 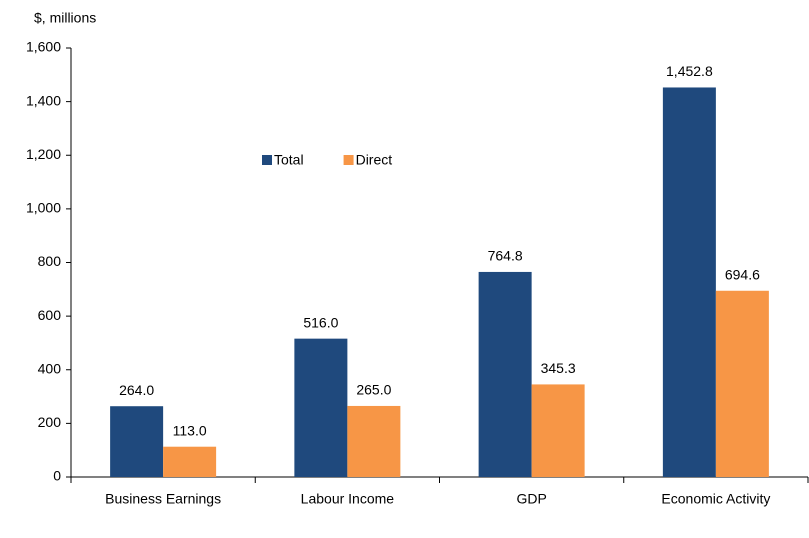 What do you see at coordinates (374, 160) in the screenshot?
I see `legend-label: Direct` at bounding box center [374, 160].